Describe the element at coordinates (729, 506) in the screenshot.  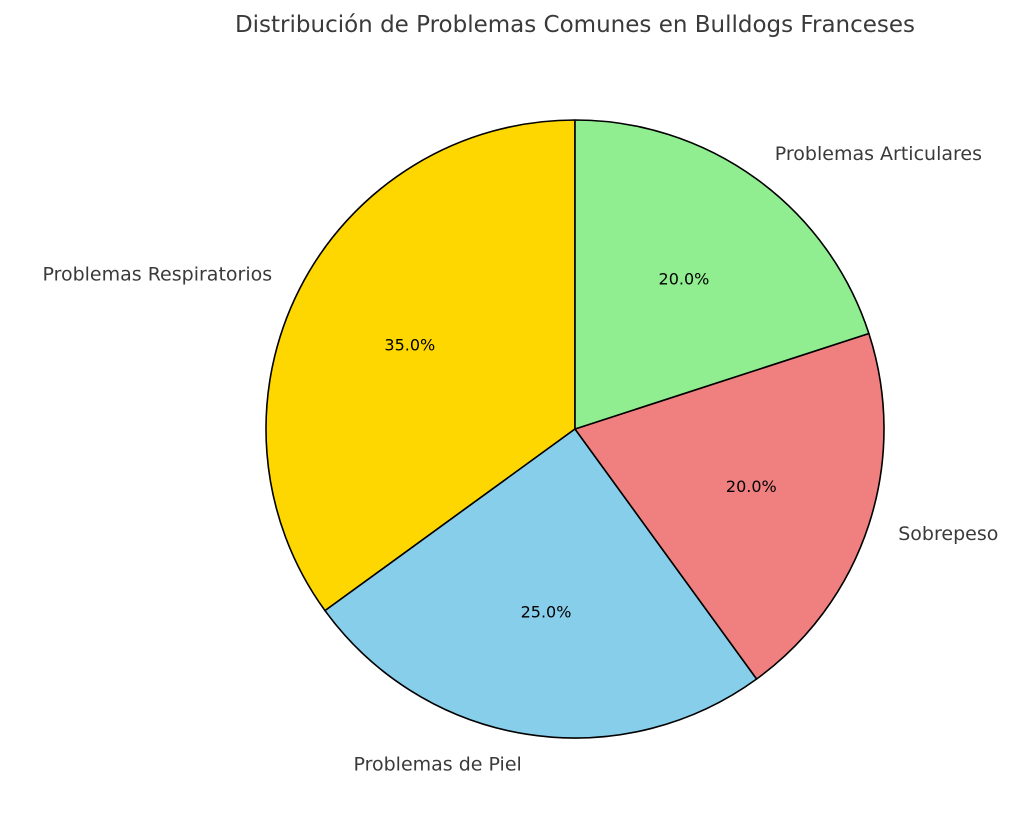
I see `pie-slice-sobrepeso` at that location.